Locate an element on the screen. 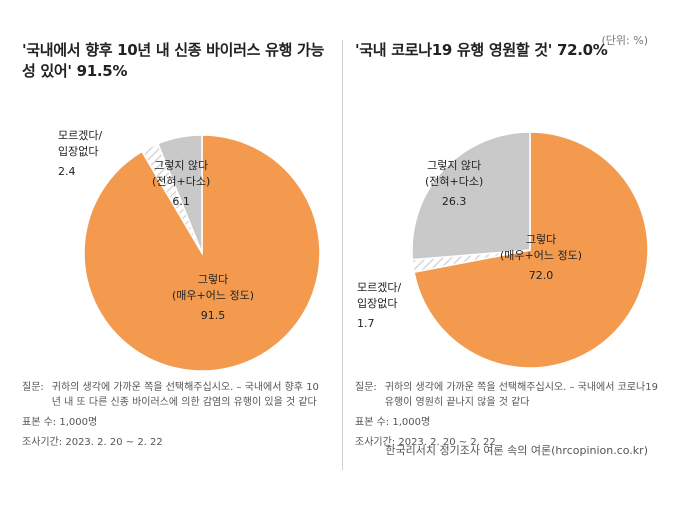 This screenshot has width=680, height=510. slice-label-dontknow-1-line2: 입장없다 is located at coordinates (78, 151).